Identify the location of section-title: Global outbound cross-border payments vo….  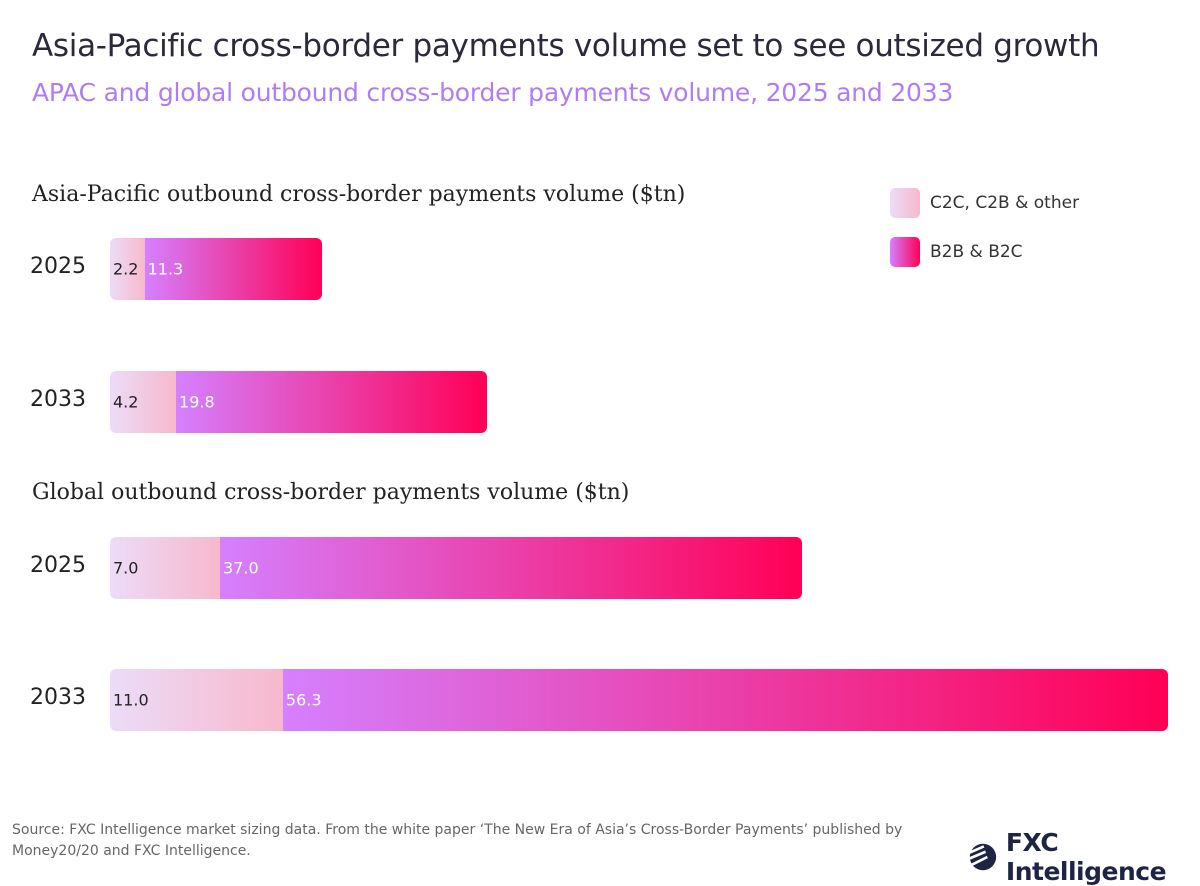
(331, 492).